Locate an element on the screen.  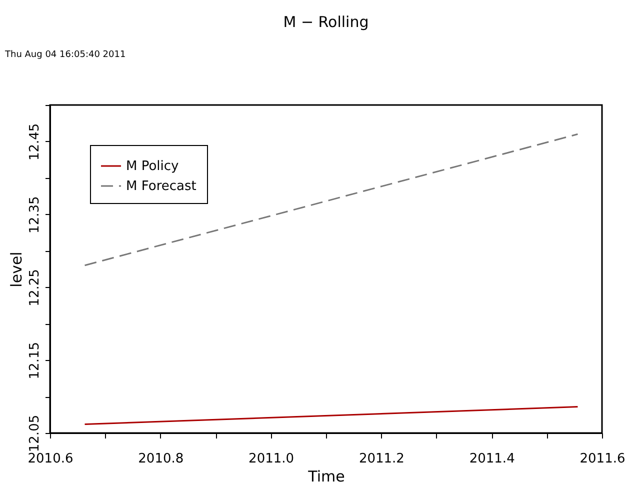
chart-title: M − Rolling is located at coordinates (326, 22).